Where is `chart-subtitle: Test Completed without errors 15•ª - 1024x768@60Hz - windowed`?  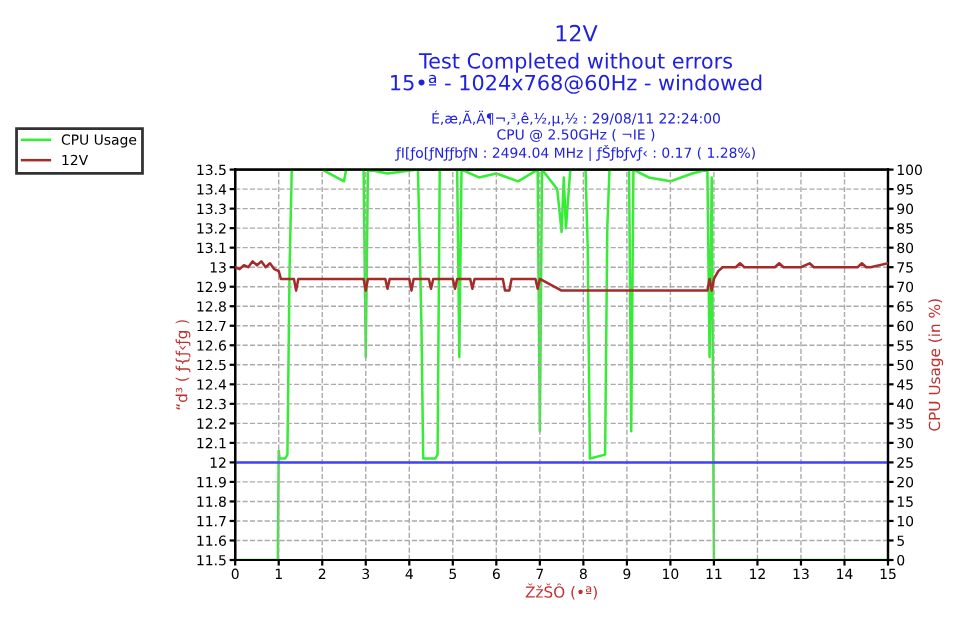 chart-subtitle: Test Completed without errors 15•ª - 1024x768@60Hz - windowed is located at coordinates (576, 73).